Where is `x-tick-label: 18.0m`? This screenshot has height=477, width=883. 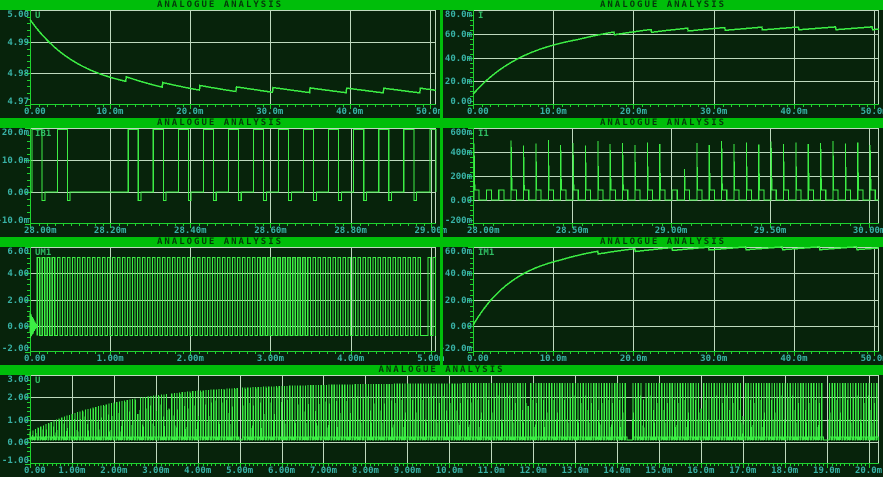
x-tick-label: 18.0m is located at coordinates (785, 471).